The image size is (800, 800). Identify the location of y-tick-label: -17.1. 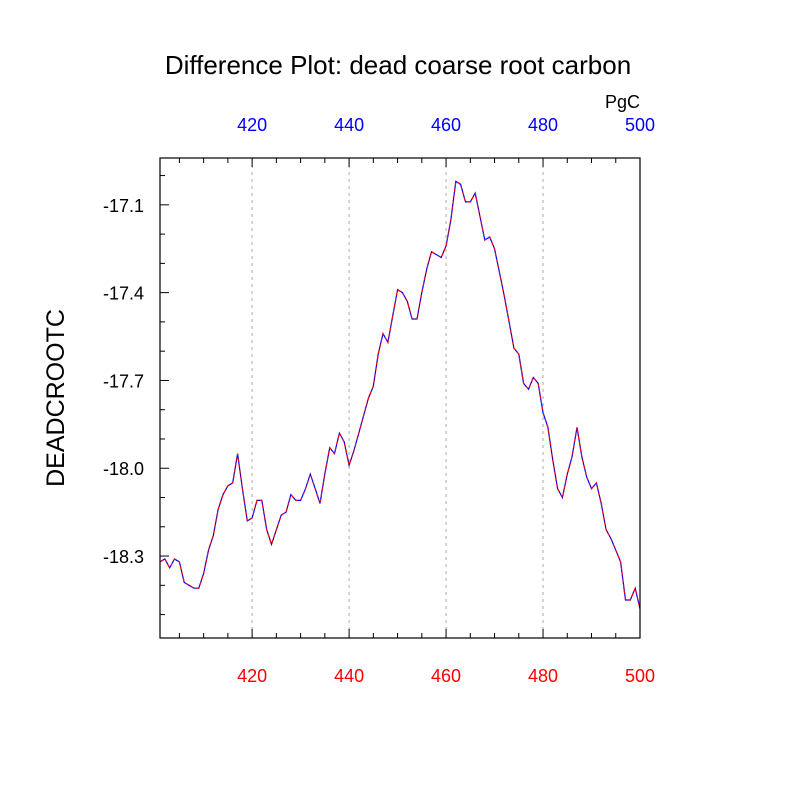
(123, 206).